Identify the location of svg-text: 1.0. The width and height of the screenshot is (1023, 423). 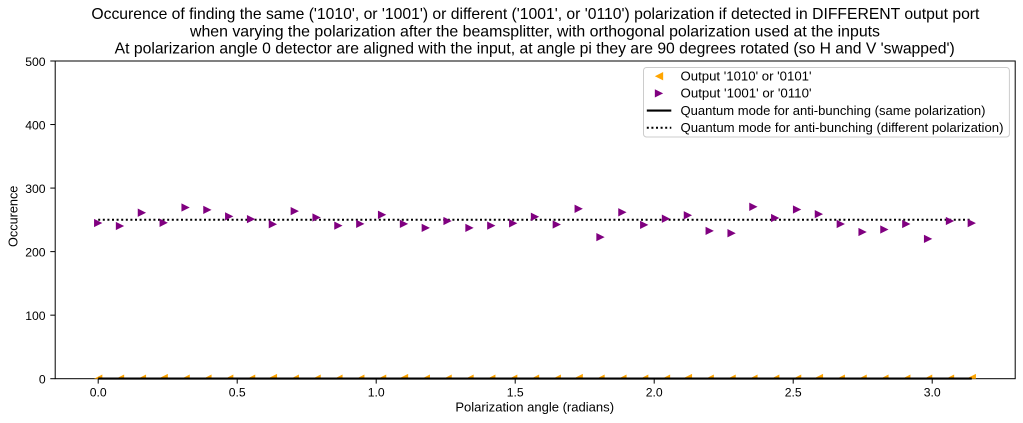
(376, 392).